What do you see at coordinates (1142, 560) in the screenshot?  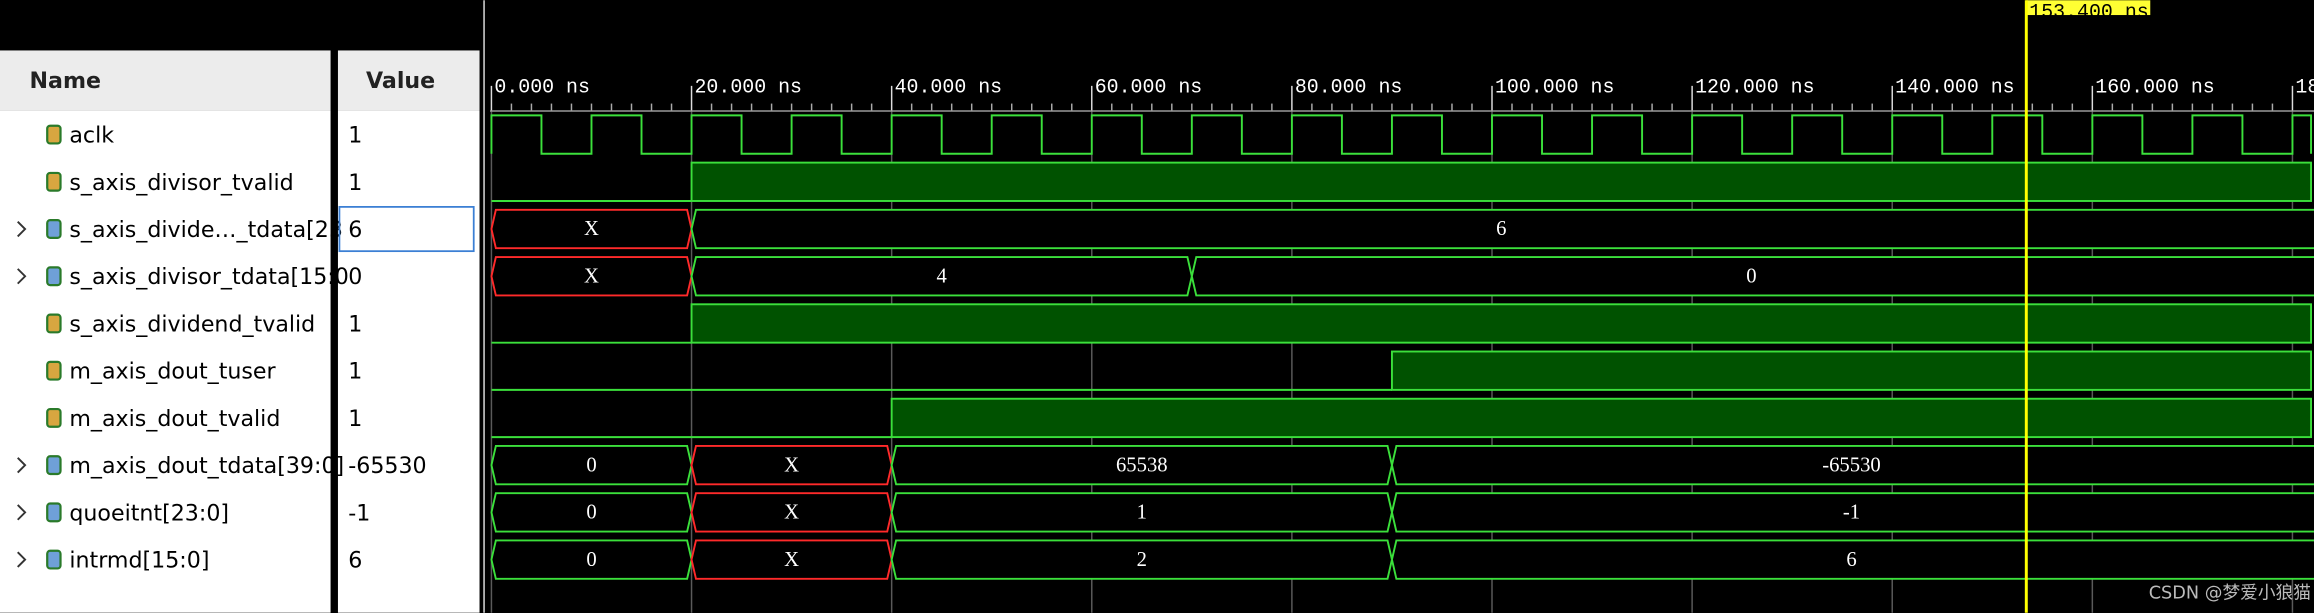 I see `bus-value: 2` at bounding box center [1142, 560].